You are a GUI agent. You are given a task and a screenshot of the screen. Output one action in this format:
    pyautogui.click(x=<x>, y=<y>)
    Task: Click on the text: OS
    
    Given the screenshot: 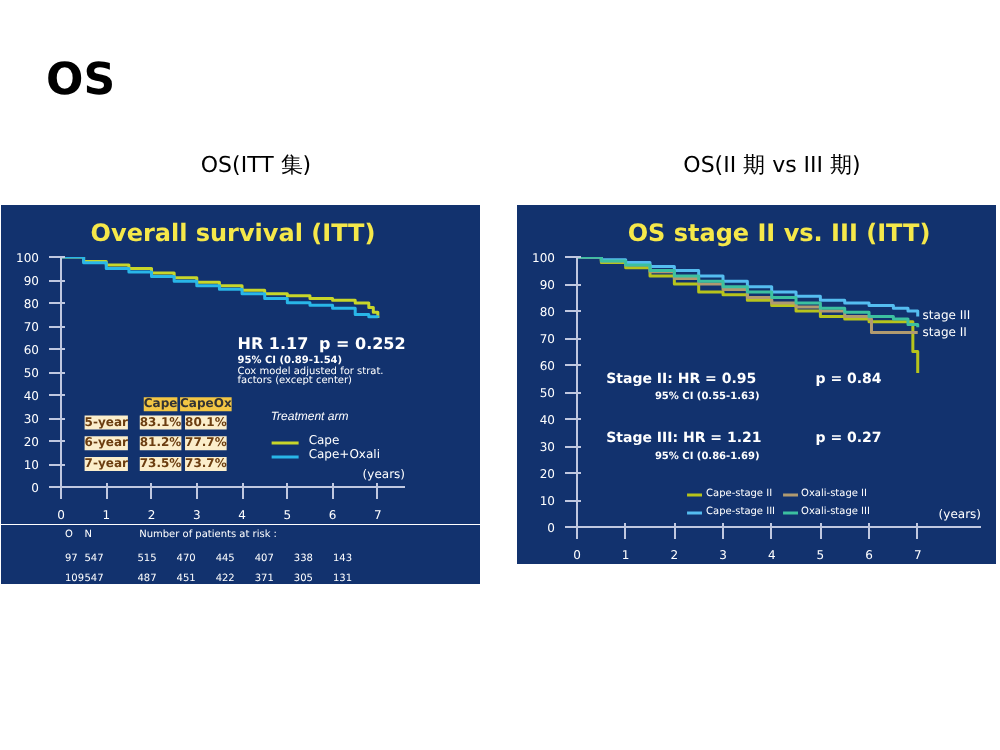 What is the action you would take?
    pyautogui.click(x=81, y=82)
    